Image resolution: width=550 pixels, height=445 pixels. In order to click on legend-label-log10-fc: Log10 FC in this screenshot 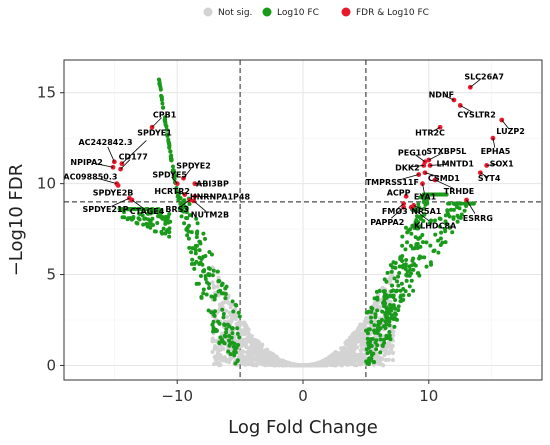, I will do `click(298, 13)`.